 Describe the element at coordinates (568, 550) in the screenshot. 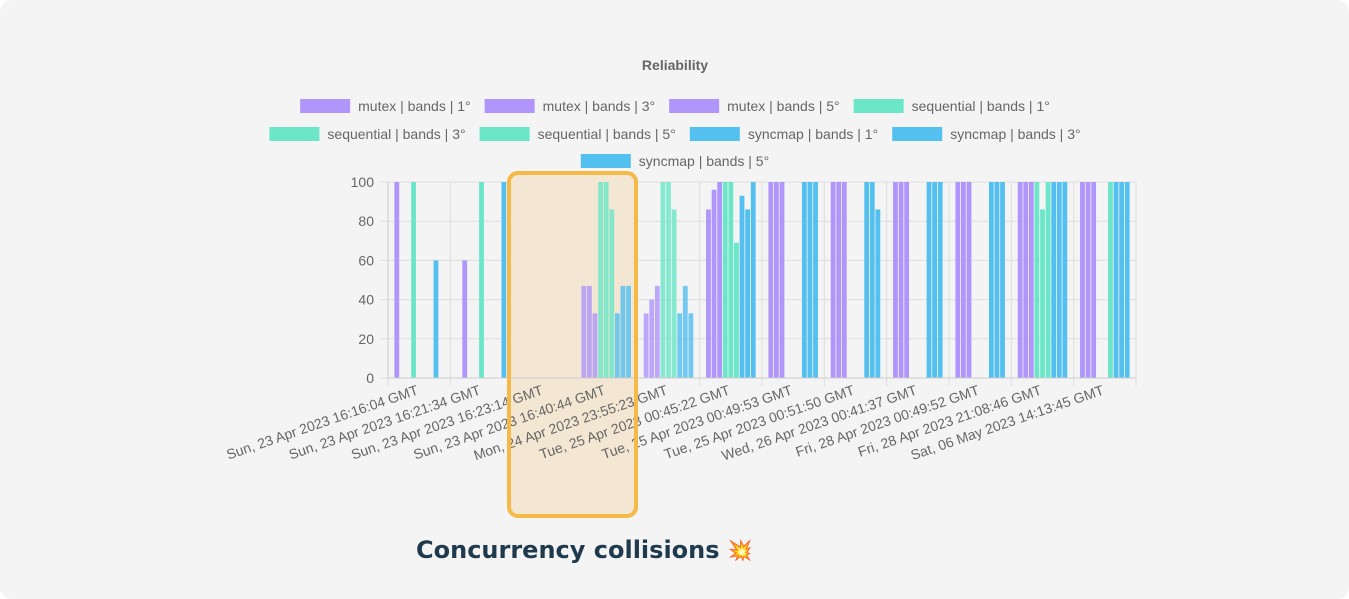

I see `caption-text: Concurrency collisions` at that location.